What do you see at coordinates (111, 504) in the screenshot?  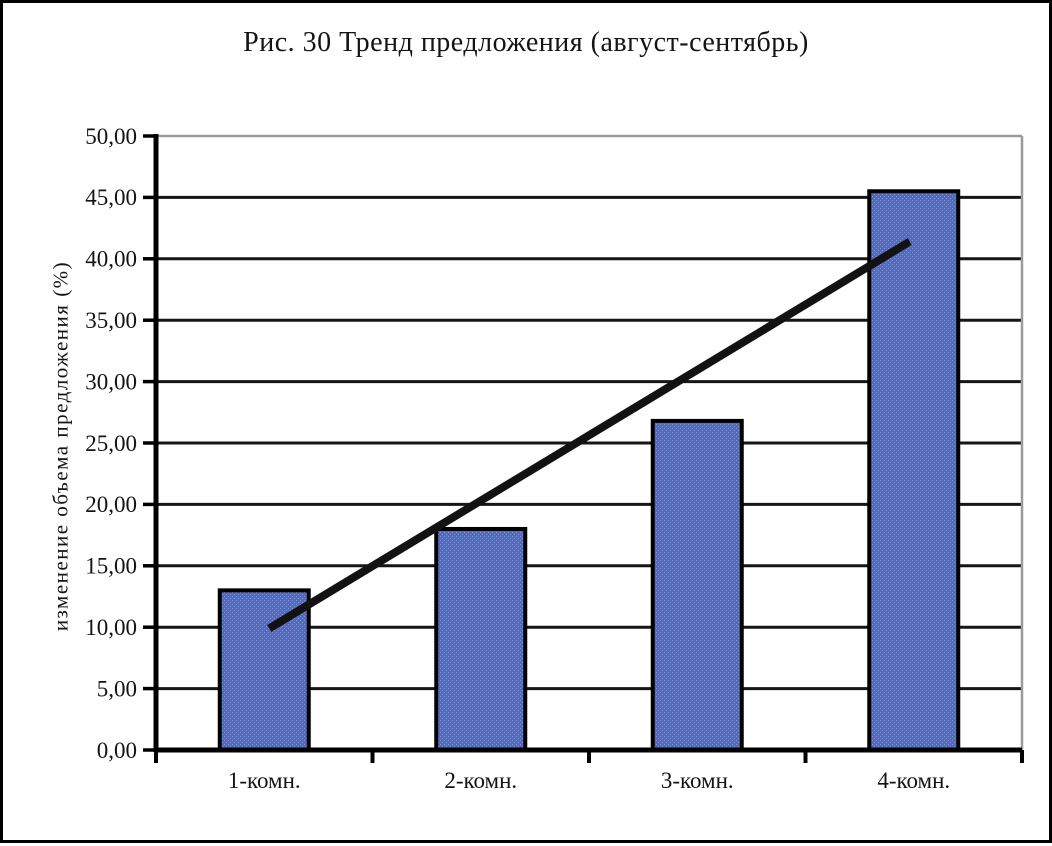 I see `y-tick-label: 20,00` at bounding box center [111, 504].